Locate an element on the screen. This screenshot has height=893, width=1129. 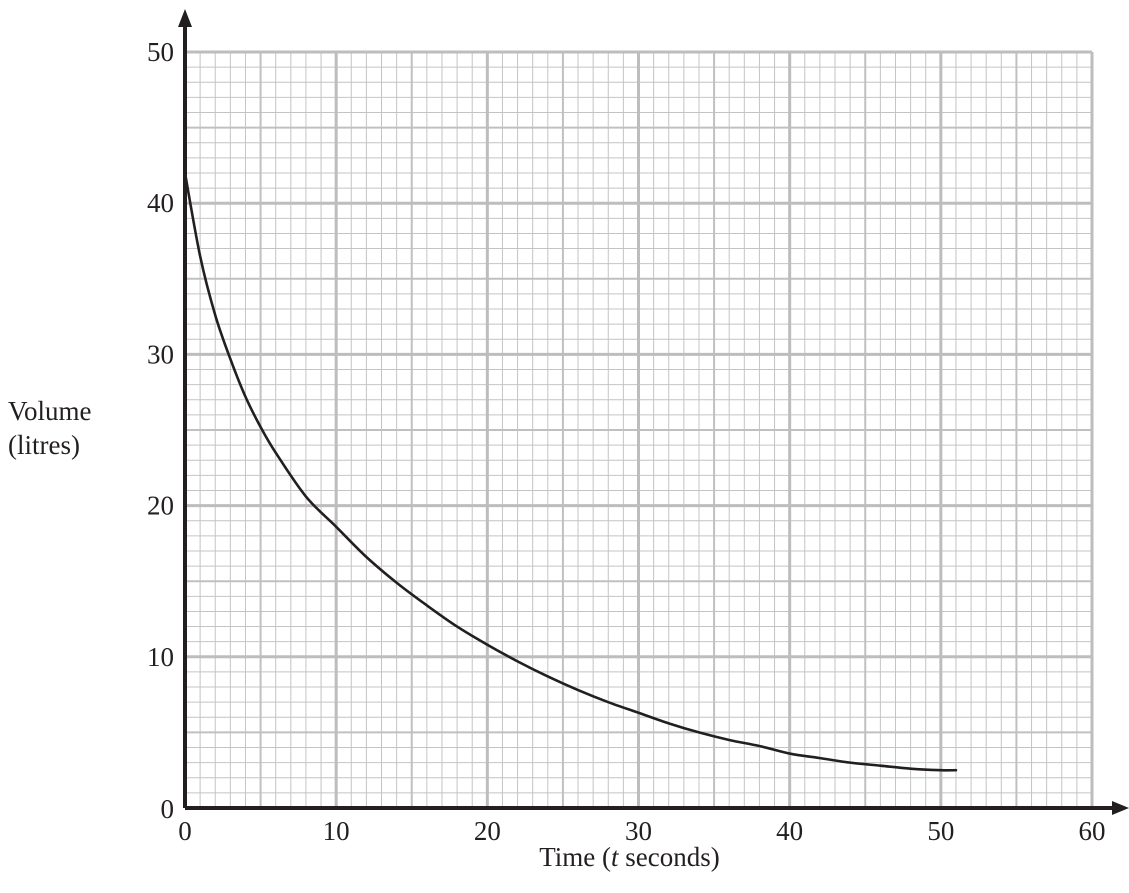
x-tick-label: 10 is located at coordinates (336, 831).